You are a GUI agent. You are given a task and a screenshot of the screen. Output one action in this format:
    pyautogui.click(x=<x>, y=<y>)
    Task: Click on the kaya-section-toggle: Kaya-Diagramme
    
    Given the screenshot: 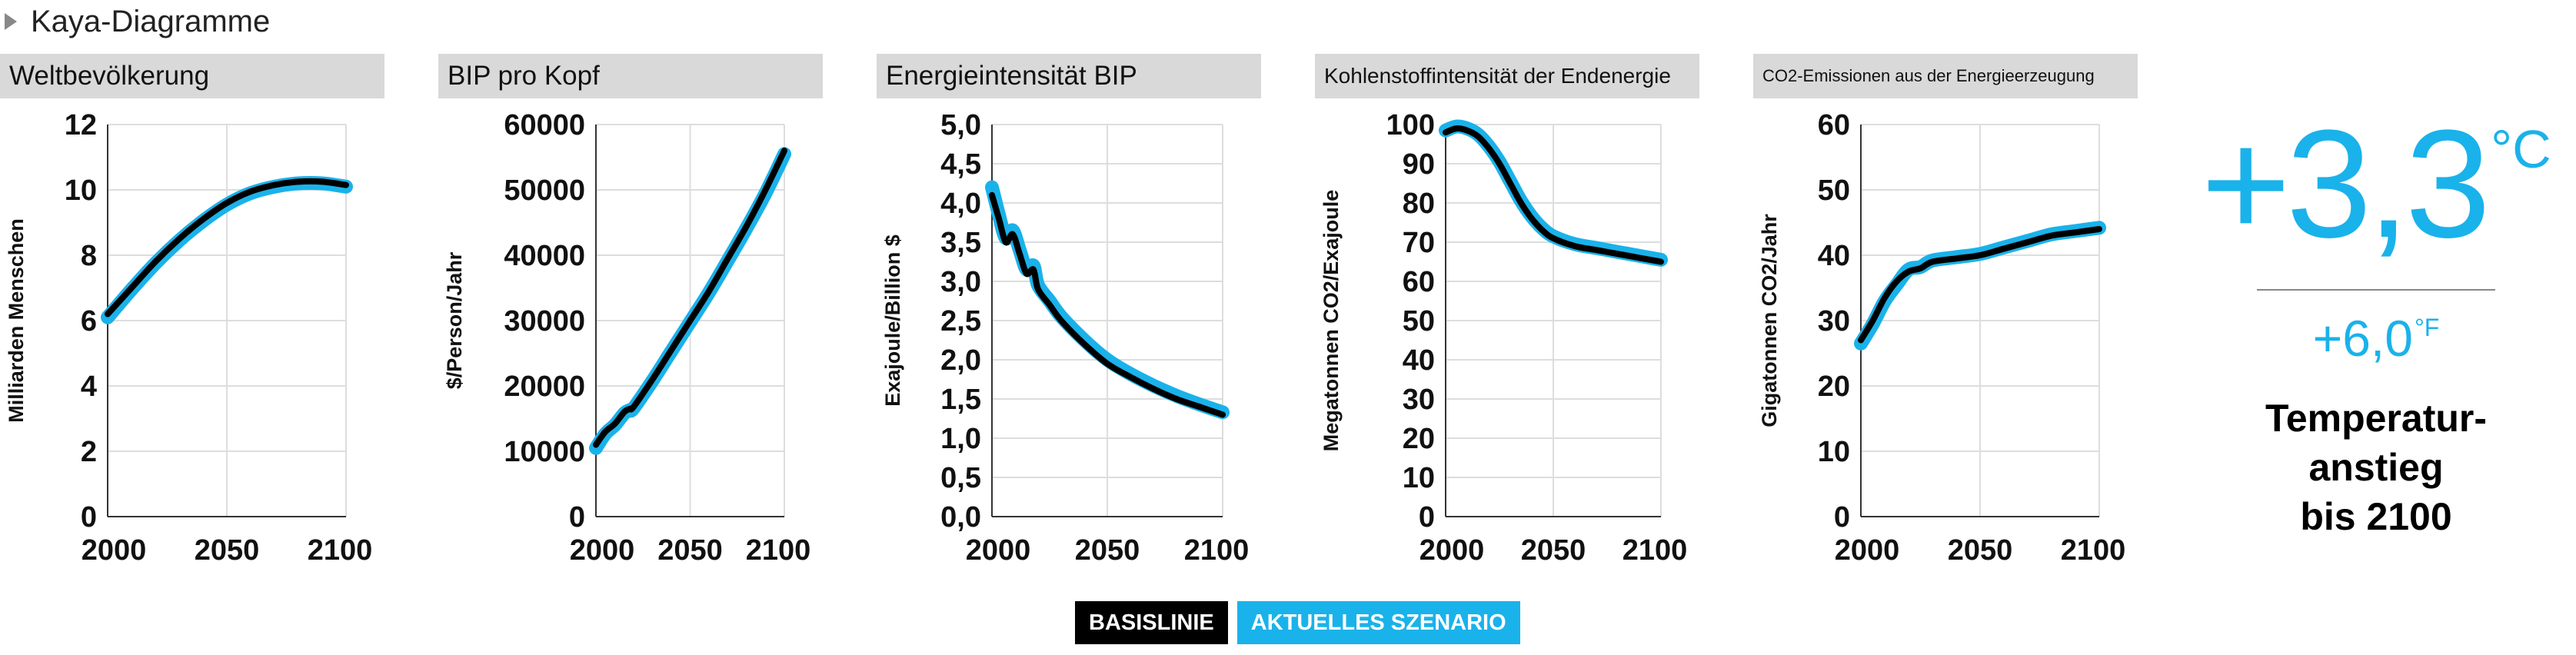 What is the action you would take?
    pyautogui.click(x=135, y=21)
    